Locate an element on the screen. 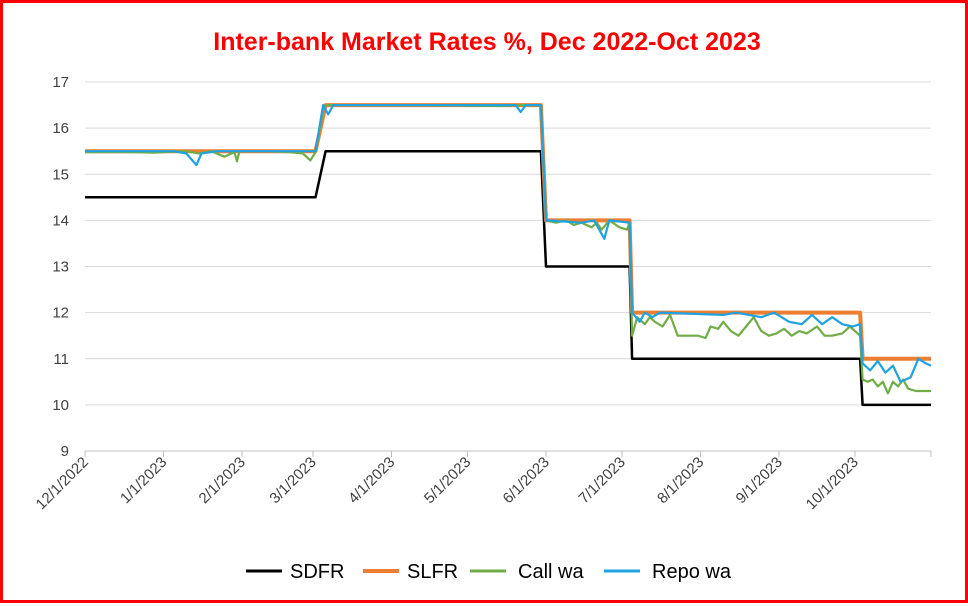  legend-label-call-wa: Call wa is located at coordinates (551, 572).